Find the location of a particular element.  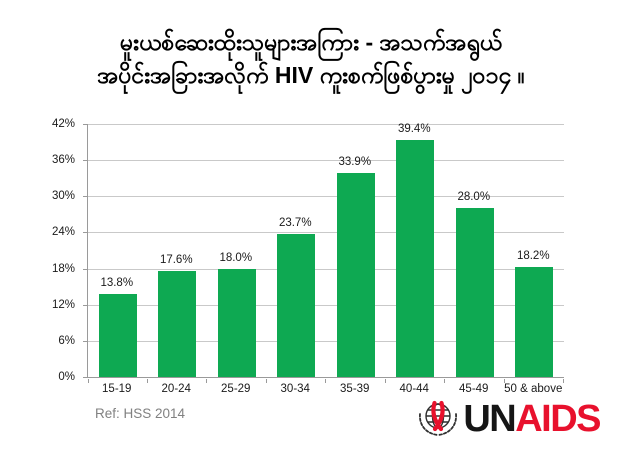

y-axis-tick-label: 0% is located at coordinates (66, 377).